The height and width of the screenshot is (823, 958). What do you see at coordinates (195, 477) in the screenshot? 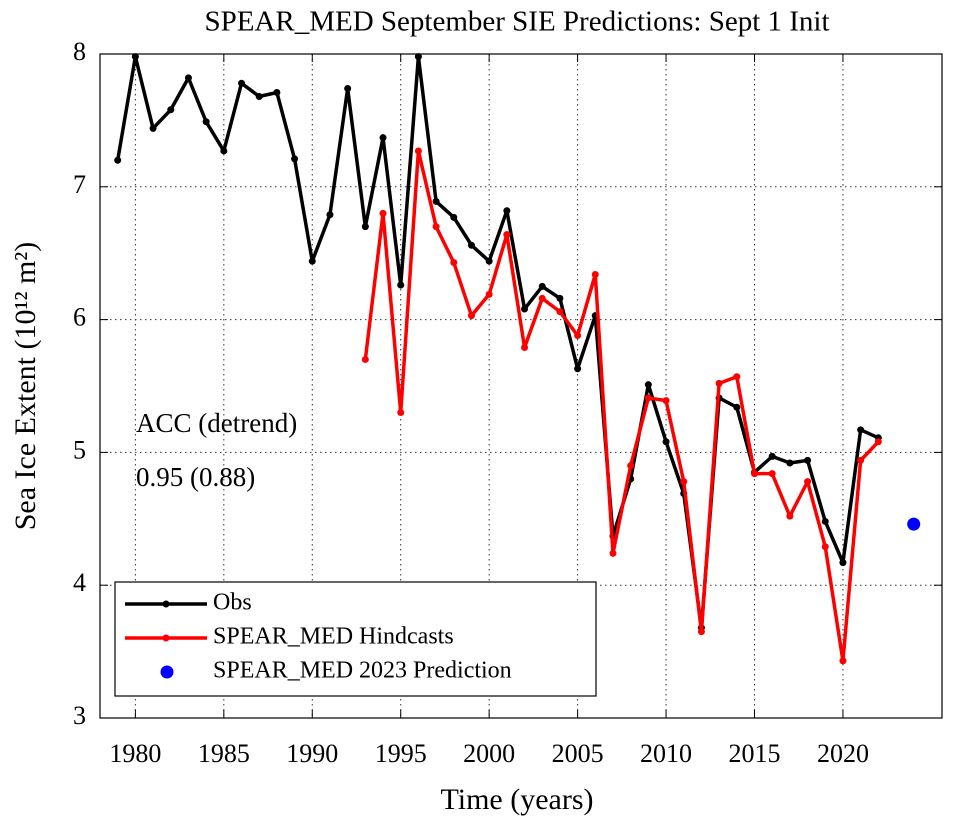
I see `annotation: 0.95 (0.88)` at bounding box center [195, 477].